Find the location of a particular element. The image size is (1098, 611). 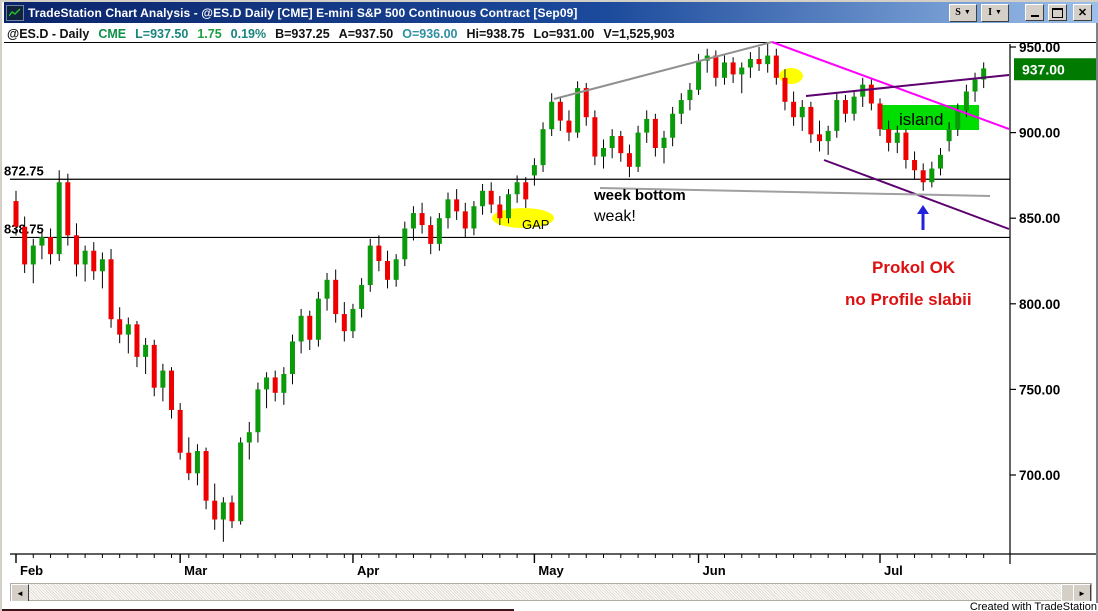

month-label-Feb: Feb is located at coordinates (31, 570).